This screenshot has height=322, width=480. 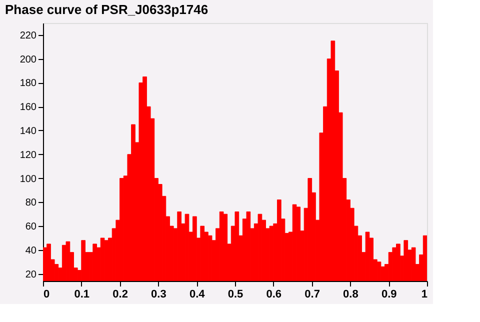 I want to click on x-tick-label: 0.2, so click(x=120, y=294).